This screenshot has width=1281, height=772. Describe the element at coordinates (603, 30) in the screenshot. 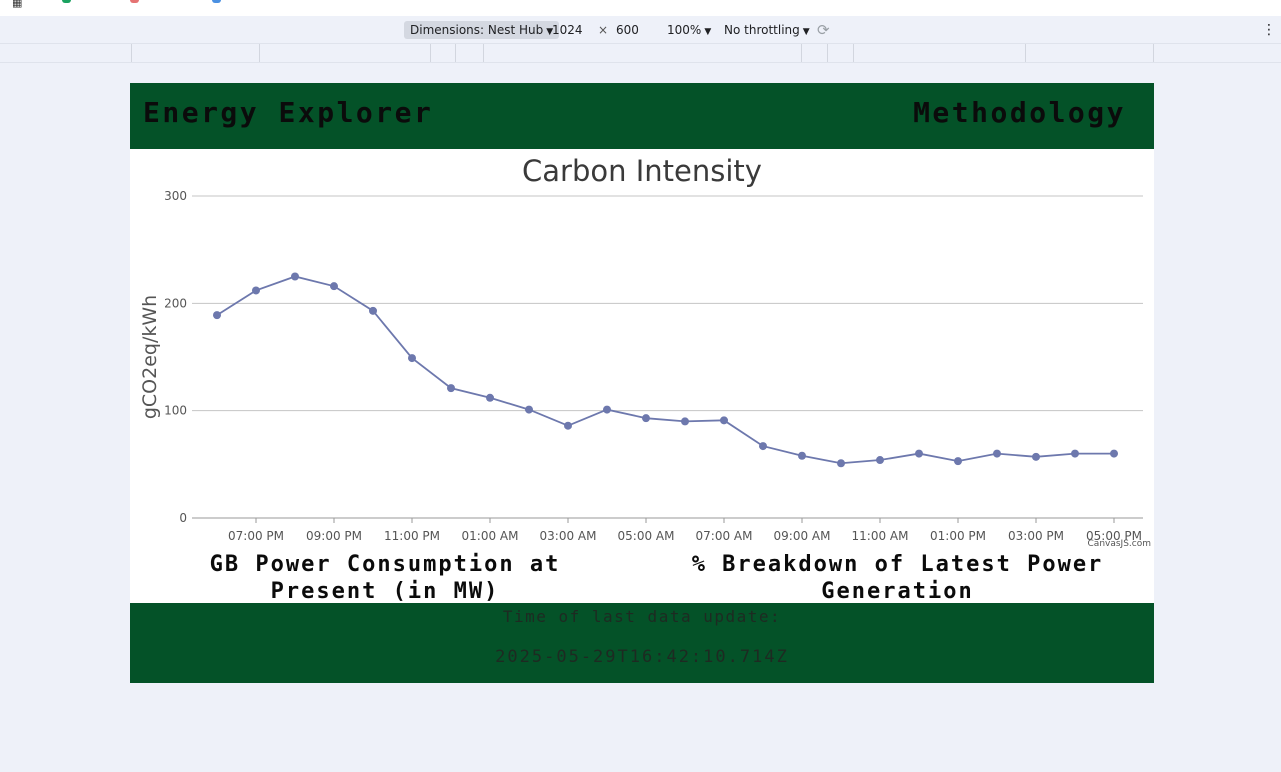

I see `times-icon: ×` at that location.